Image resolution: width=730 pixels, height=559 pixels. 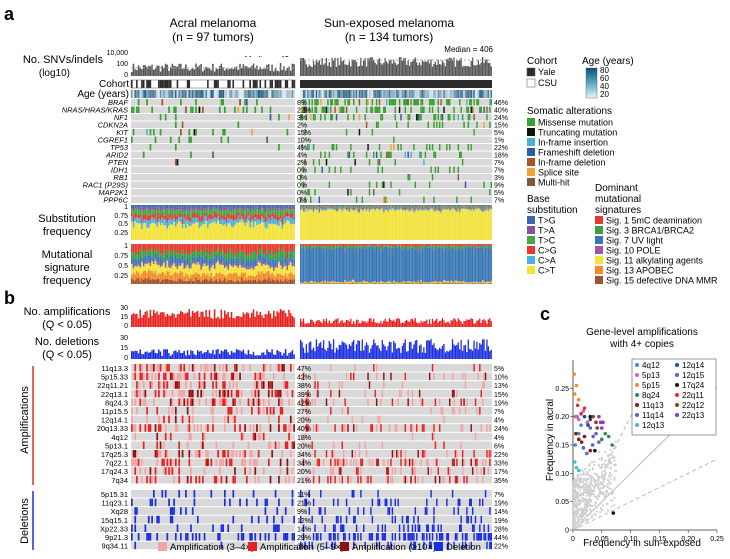 What do you see at coordinates (304, 378) in the screenshot?
I see `amp-freq-acral: 42%` at bounding box center [304, 378].